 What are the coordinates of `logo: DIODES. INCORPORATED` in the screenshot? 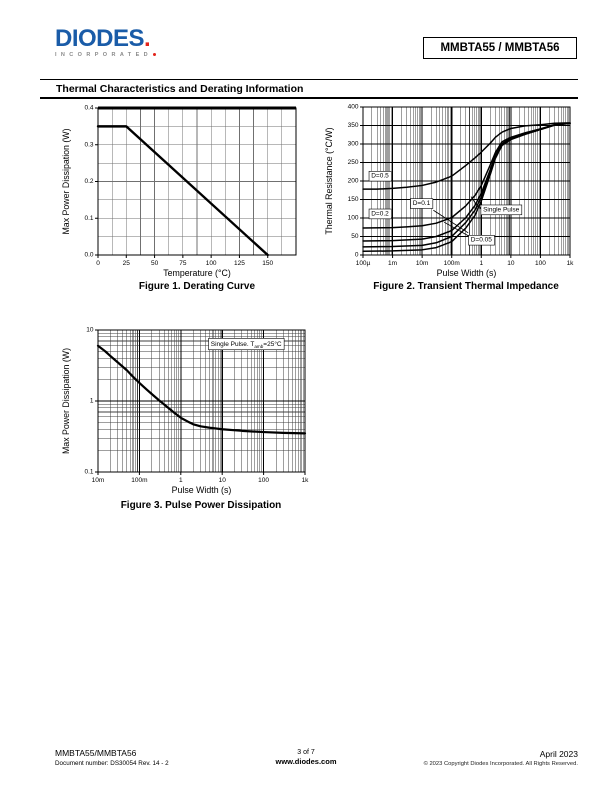 It's located at (106, 42).